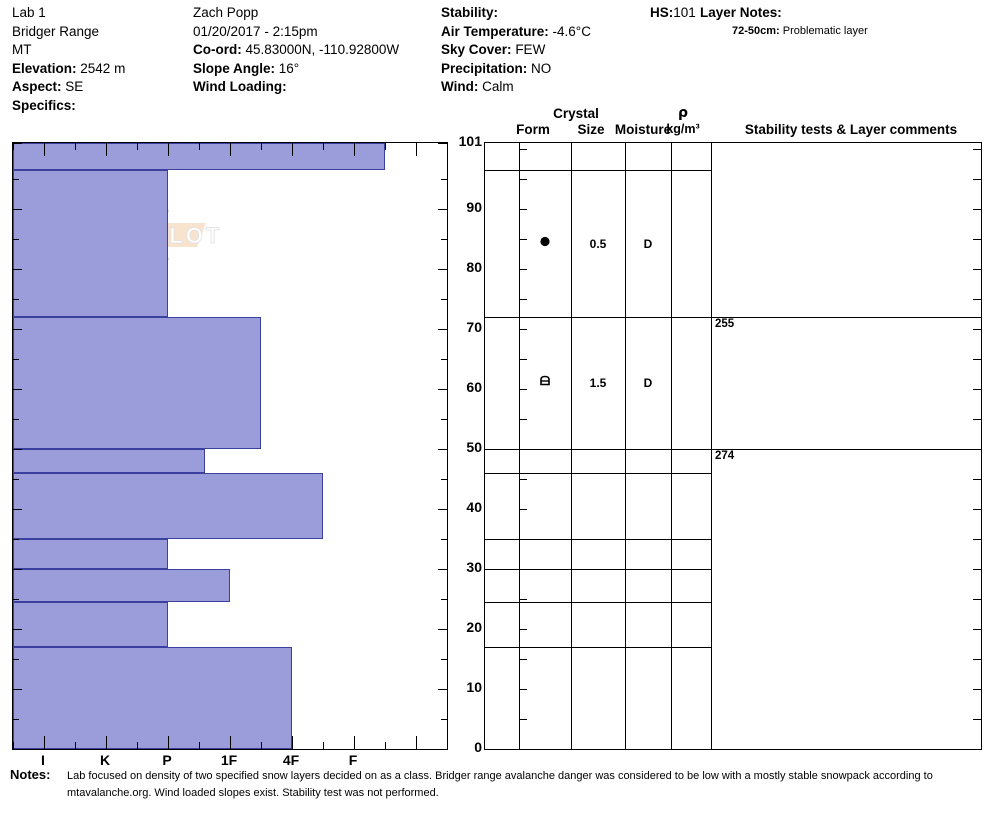 The height and width of the screenshot is (840, 994). What do you see at coordinates (845, 31) in the screenshot?
I see `layer-notes-list: 72-50cm: Problematic layer` at bounding box center [845, 31].